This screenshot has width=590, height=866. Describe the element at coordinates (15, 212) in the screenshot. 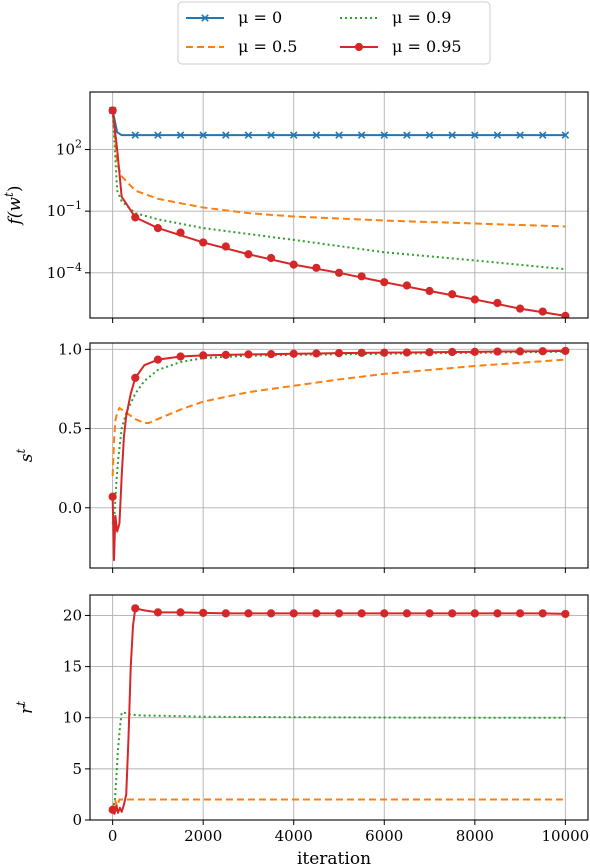

I see `y-axis-label-base: f(w` at that location.